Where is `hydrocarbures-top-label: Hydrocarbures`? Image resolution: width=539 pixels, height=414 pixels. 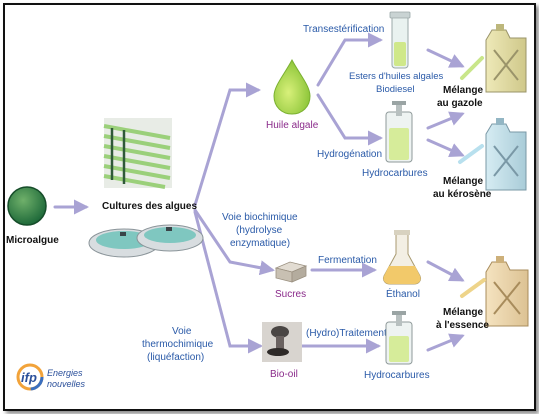
hydrocarbures-top-label: Hydrocarbures is located at coordinates (395, 173).